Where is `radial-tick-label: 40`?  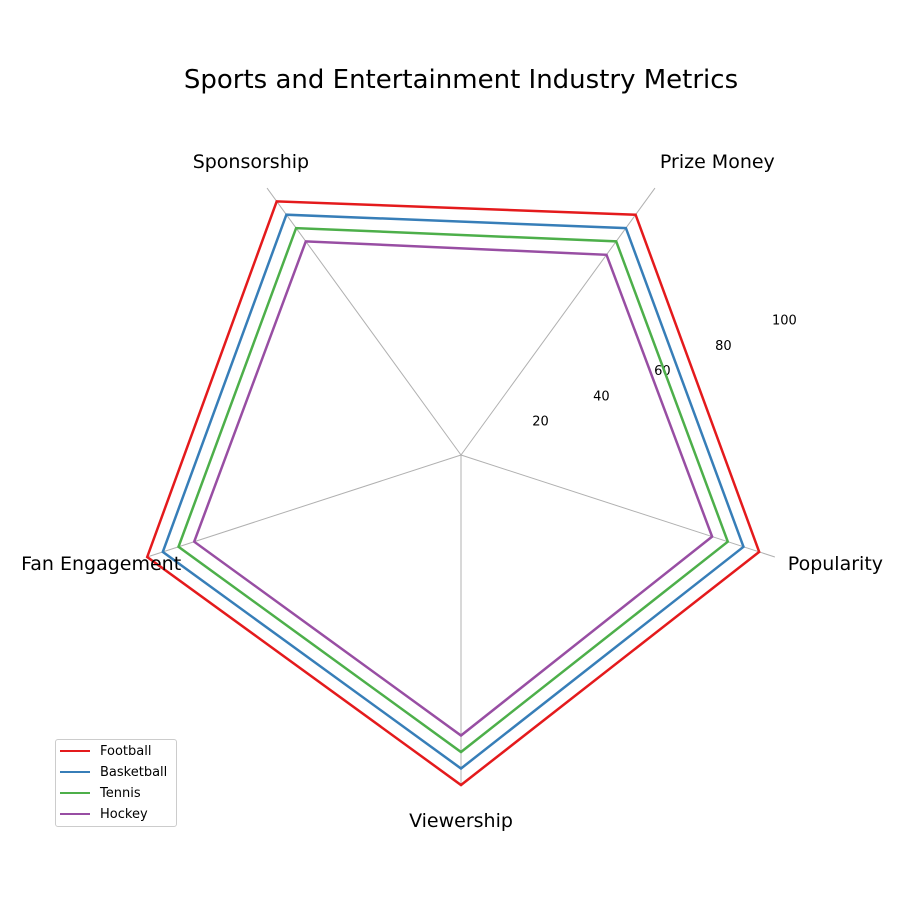 radial-tick-label: 40 is located at coordinates (601, 396).